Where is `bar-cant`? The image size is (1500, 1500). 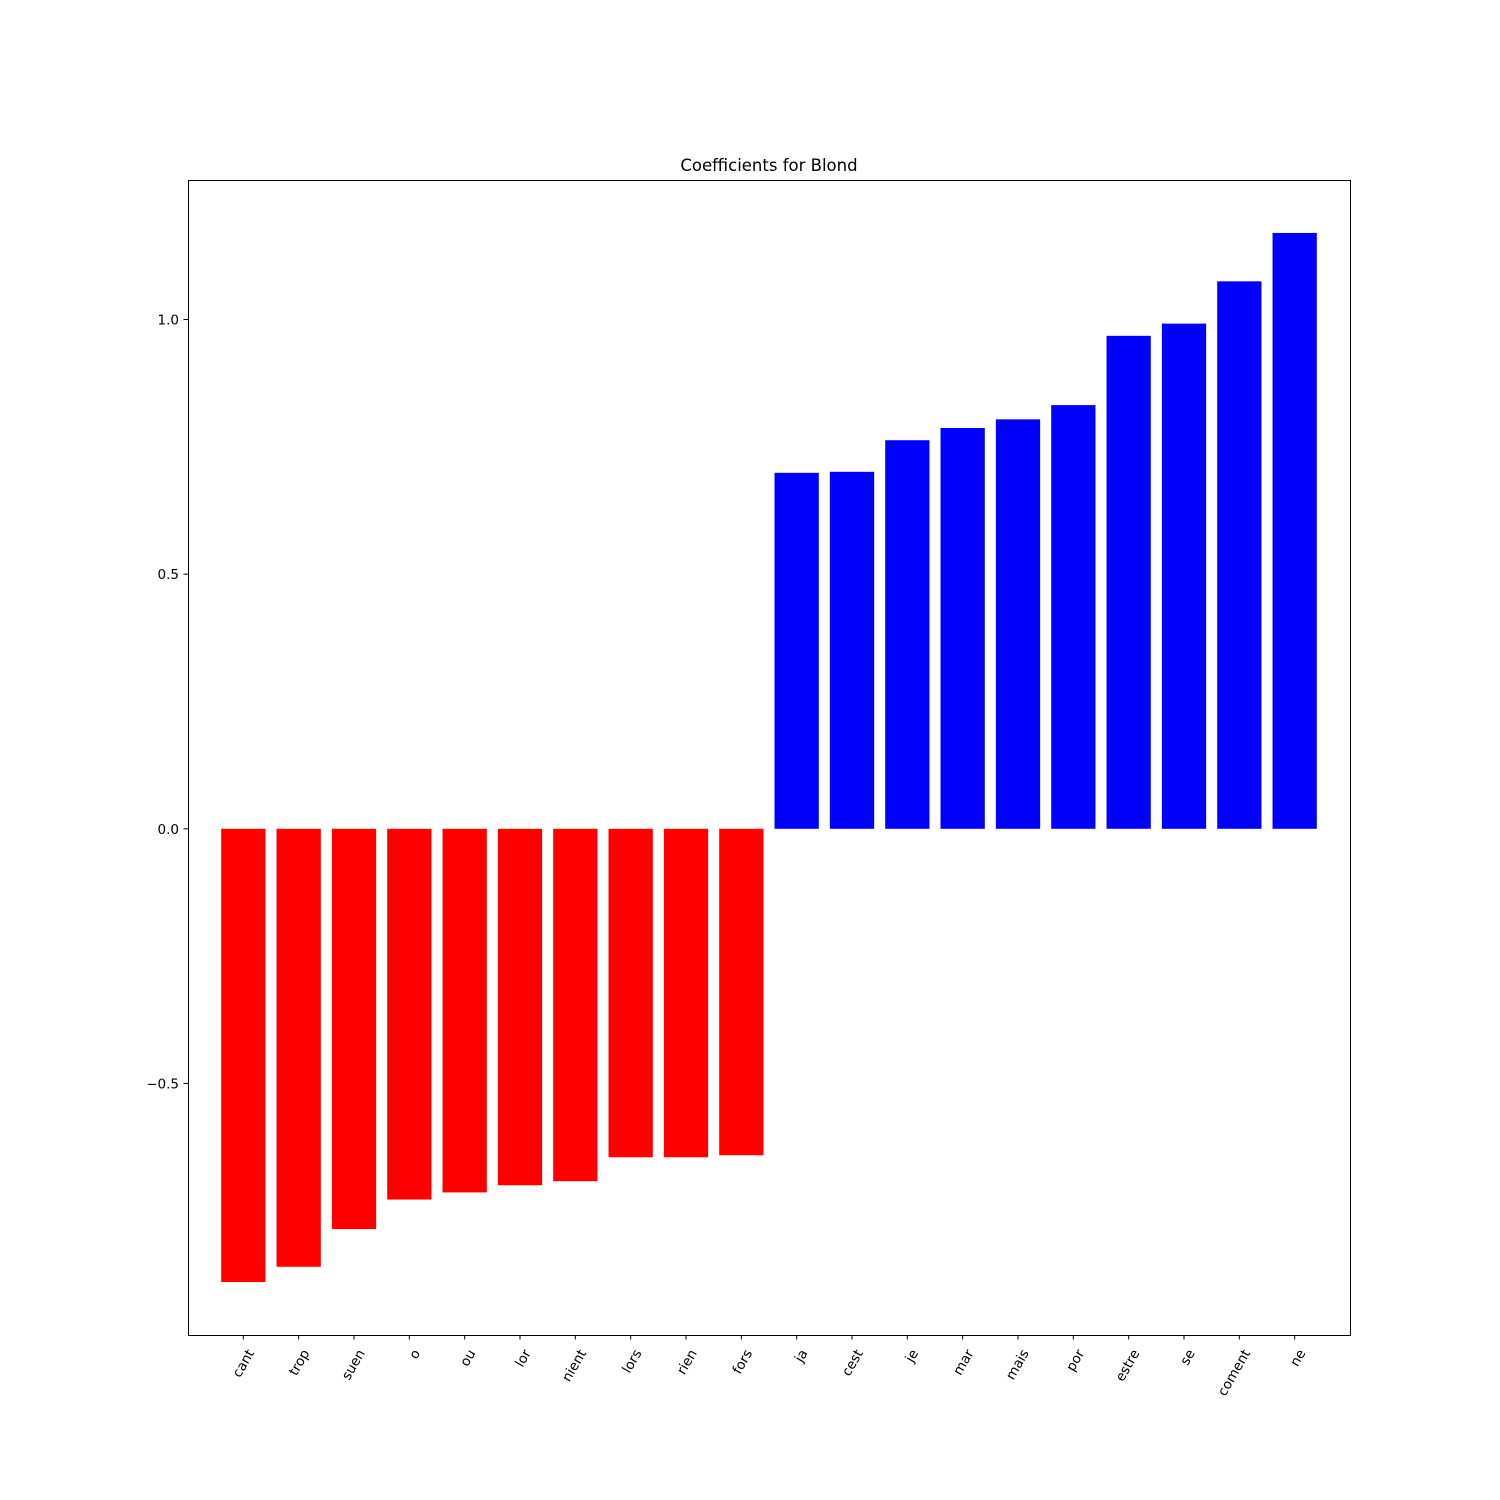 bar-cant is located at coordinates (243, 1055).